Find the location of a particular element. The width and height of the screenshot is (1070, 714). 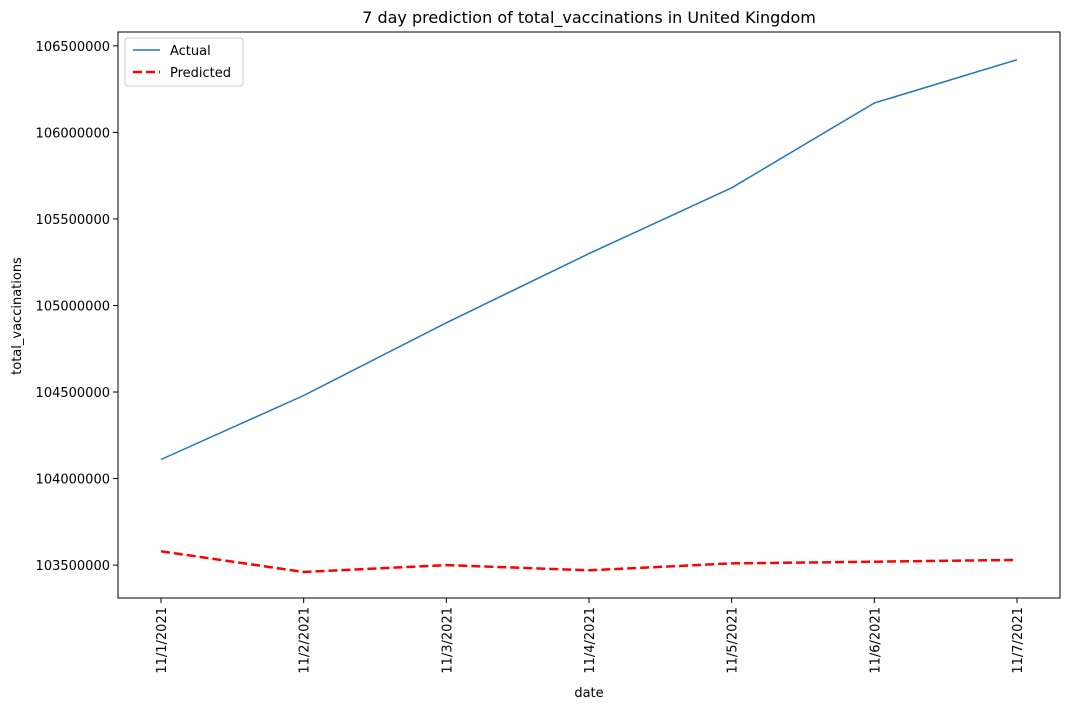

y-axis-label: total_vaccinations is located at coordinates (17, 316).